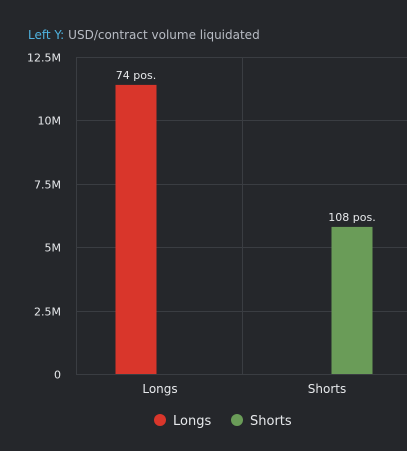 The height and width of the screenshot is (451, 407). I want to click on x-category-label-longs: Longs, so click(159, 389).